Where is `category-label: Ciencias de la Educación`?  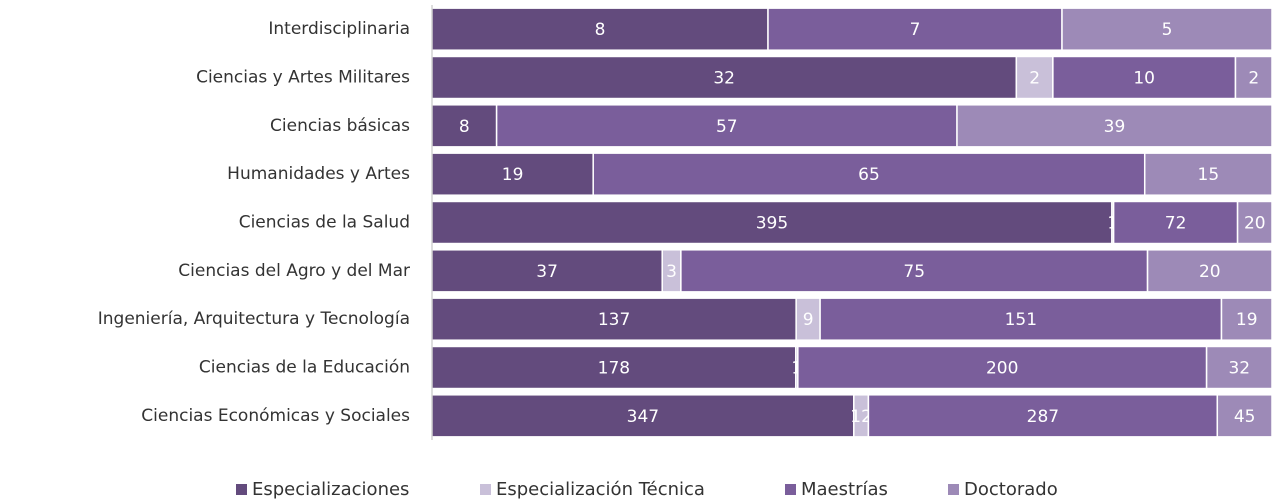
category-label: Ciencias de la Educación is located at coordinates (304, 368).